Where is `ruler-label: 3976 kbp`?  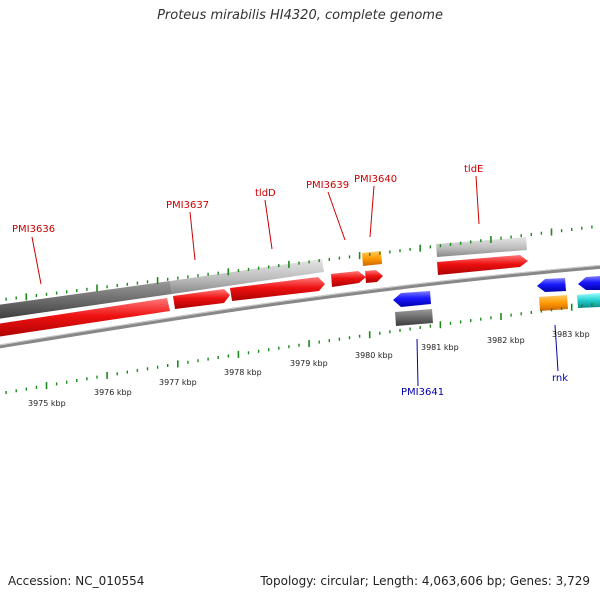
ruler-label: 3976 kbp is located at coordinates (113, 392).